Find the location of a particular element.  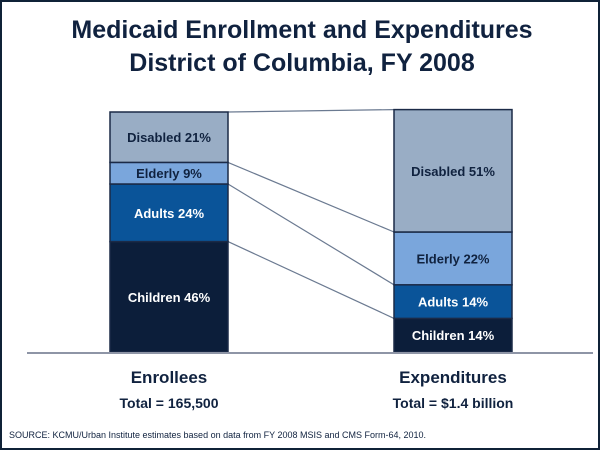

data-label-children-enrollees: Children 46% is located at coordinates (169, 297).